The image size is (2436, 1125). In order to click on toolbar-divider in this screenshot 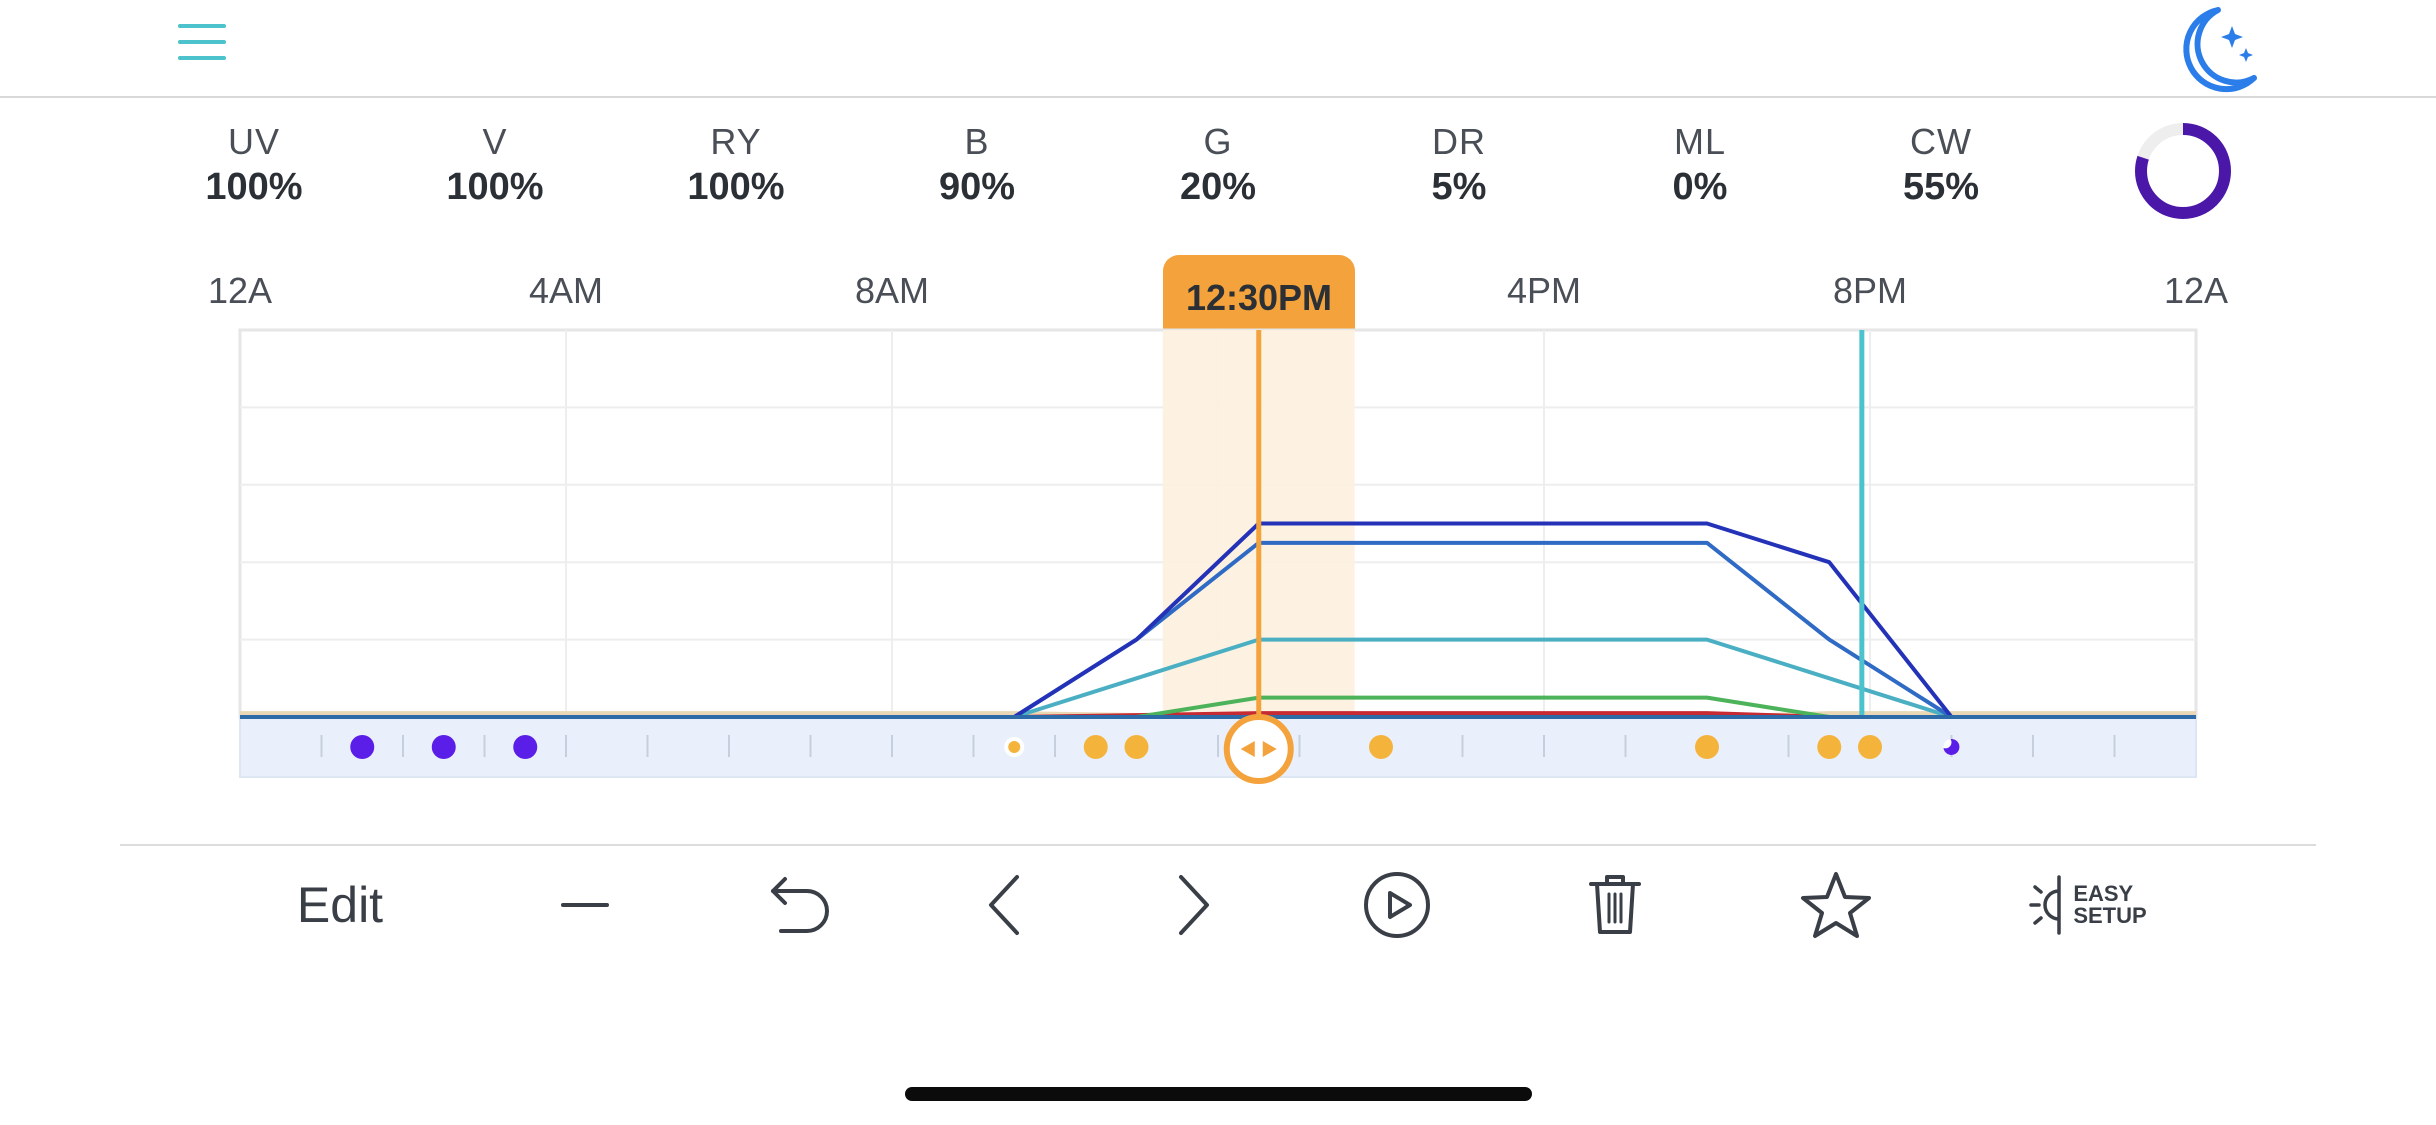, I will do `click(1218, 845)`.